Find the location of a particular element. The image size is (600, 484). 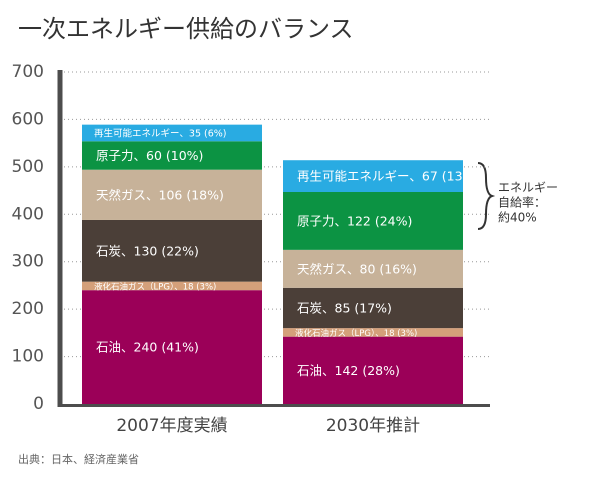

source: 出典：日本、経済産業省 is located at coordinates (78, 459).